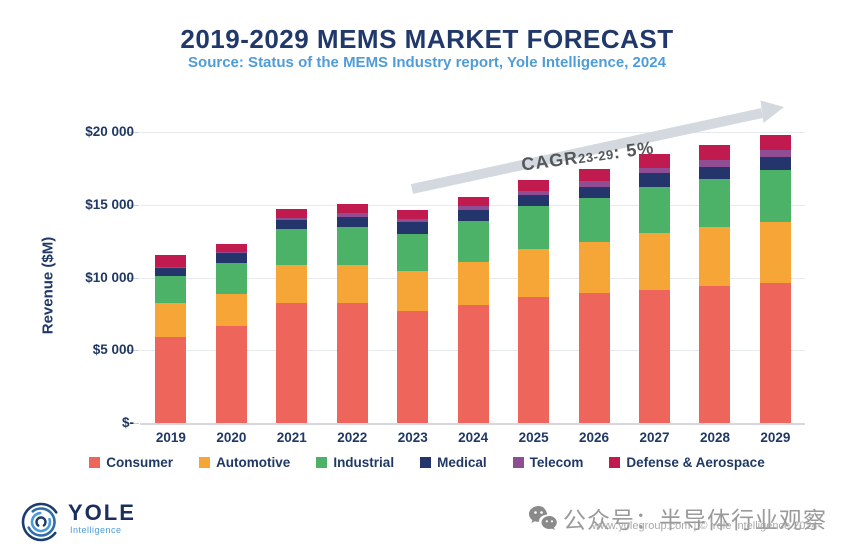 Image resolution: width=854 pixels, height=552 pixels. I want to click on bar-2025, so click(534, 301).